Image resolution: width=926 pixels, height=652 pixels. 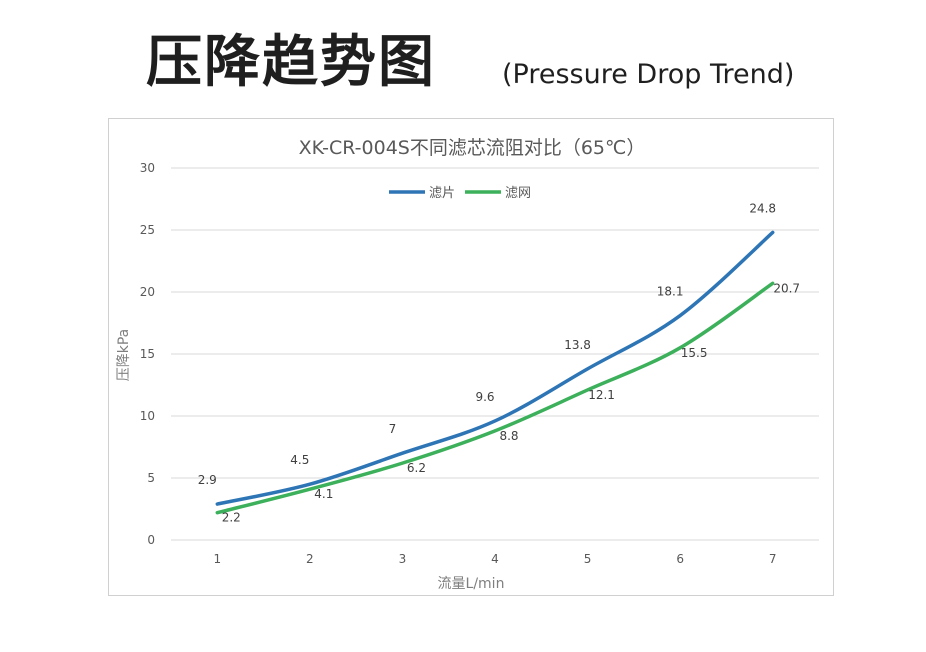 What do you see at coordinates (694, 353) in the screenshot?
I see `data-label-series-2: 15.5` at bounding box center [694, 353].